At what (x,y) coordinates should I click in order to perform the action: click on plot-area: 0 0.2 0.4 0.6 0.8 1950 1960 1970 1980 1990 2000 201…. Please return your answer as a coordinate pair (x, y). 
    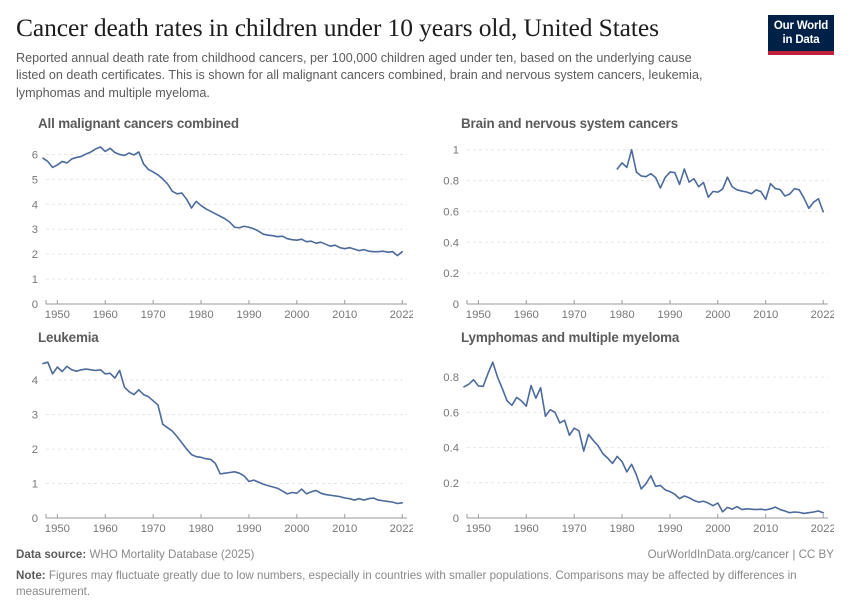
    Looking at the image, I should click on (635, 443).